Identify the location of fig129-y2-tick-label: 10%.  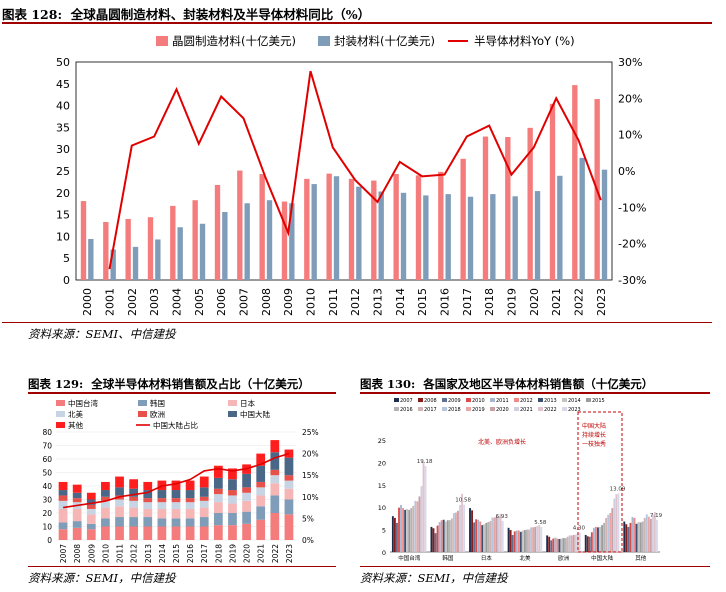
(310, 497).